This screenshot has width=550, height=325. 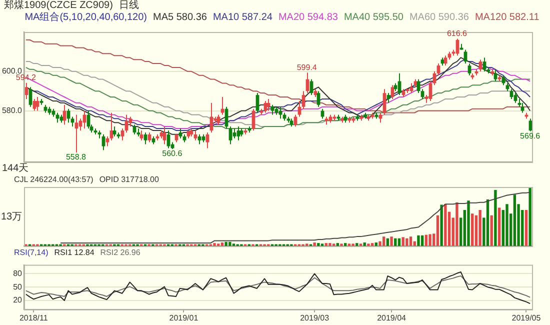 I want to click on text: 144天, so click(x=15, y=168).